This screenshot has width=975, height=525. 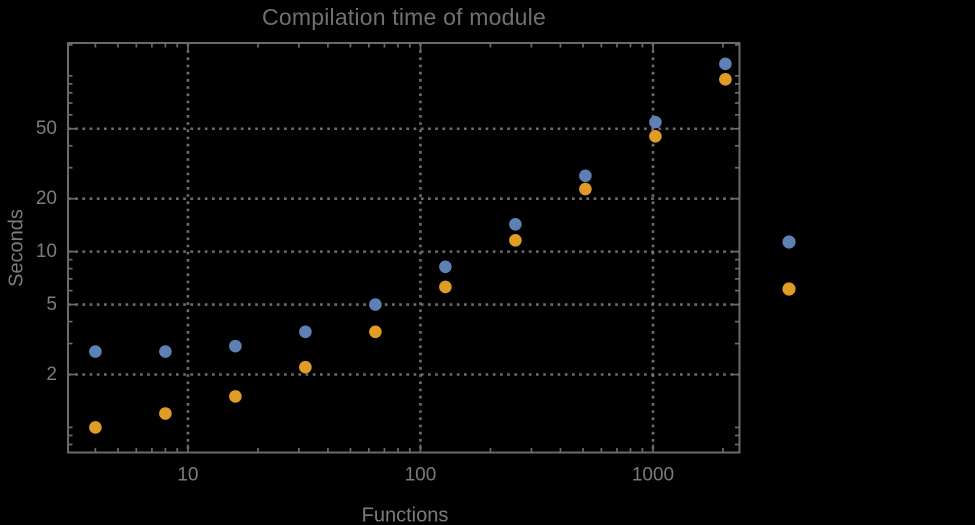 What do you see at coordinates (421, 475) in the screenshot?
I see `x-tick-label: 100` at bounding box center [421, 475].